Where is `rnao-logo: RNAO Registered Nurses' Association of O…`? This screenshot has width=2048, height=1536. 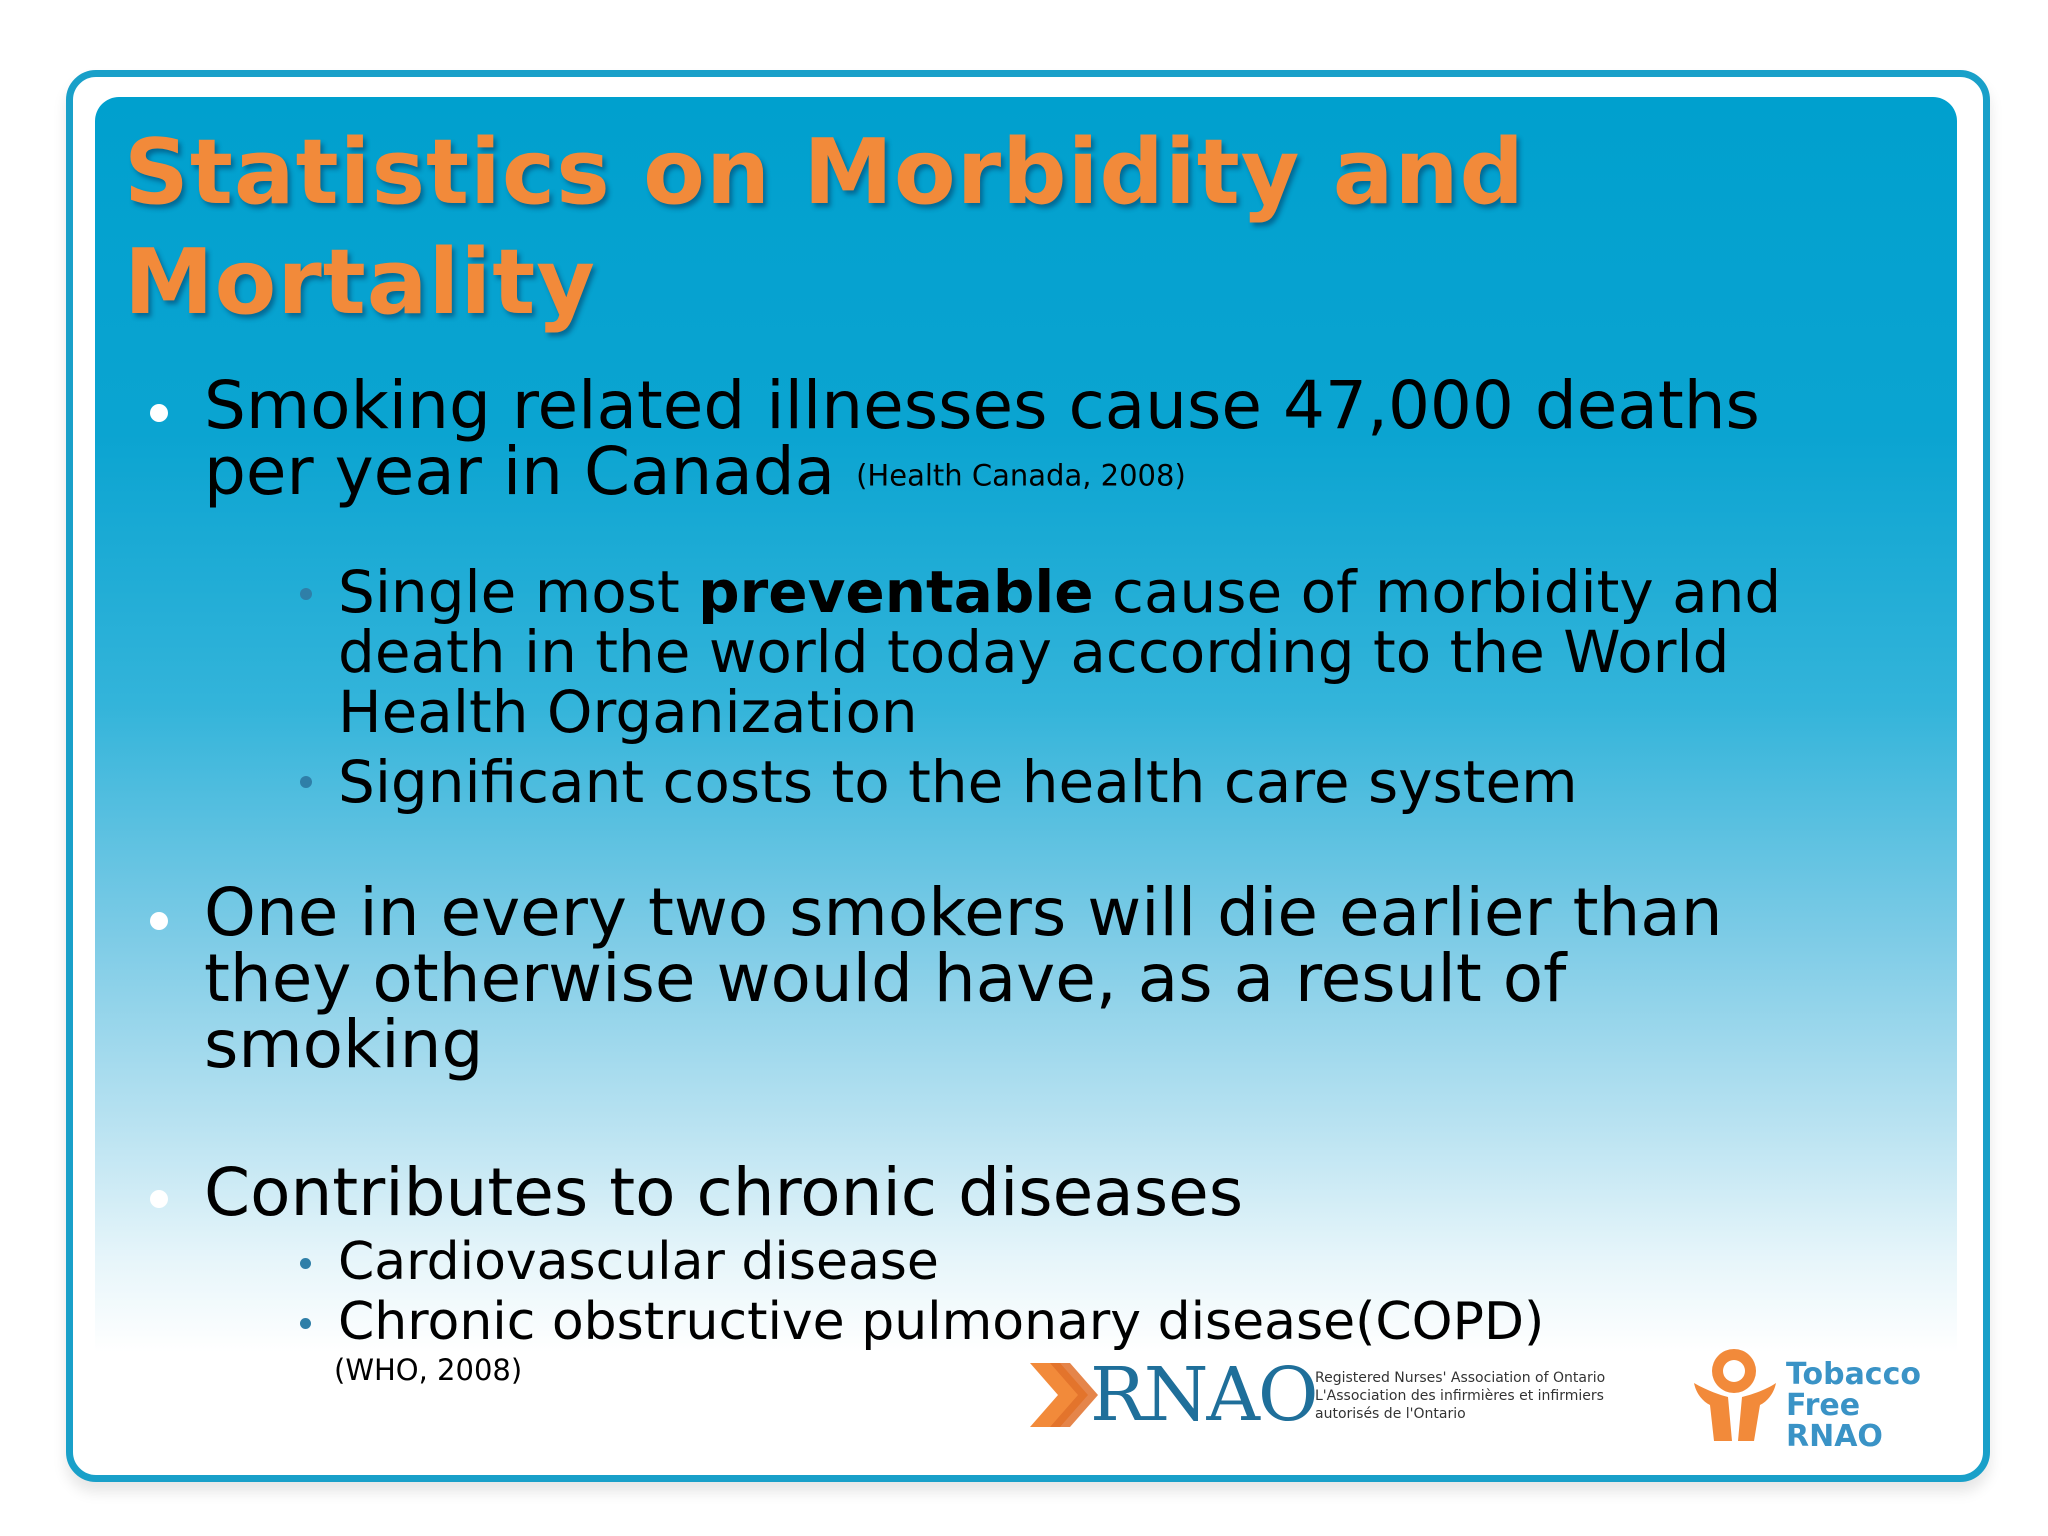
rnao-logo: RNAO Registered Nurses' Association of O… is located at coordinates (1325, 1395).